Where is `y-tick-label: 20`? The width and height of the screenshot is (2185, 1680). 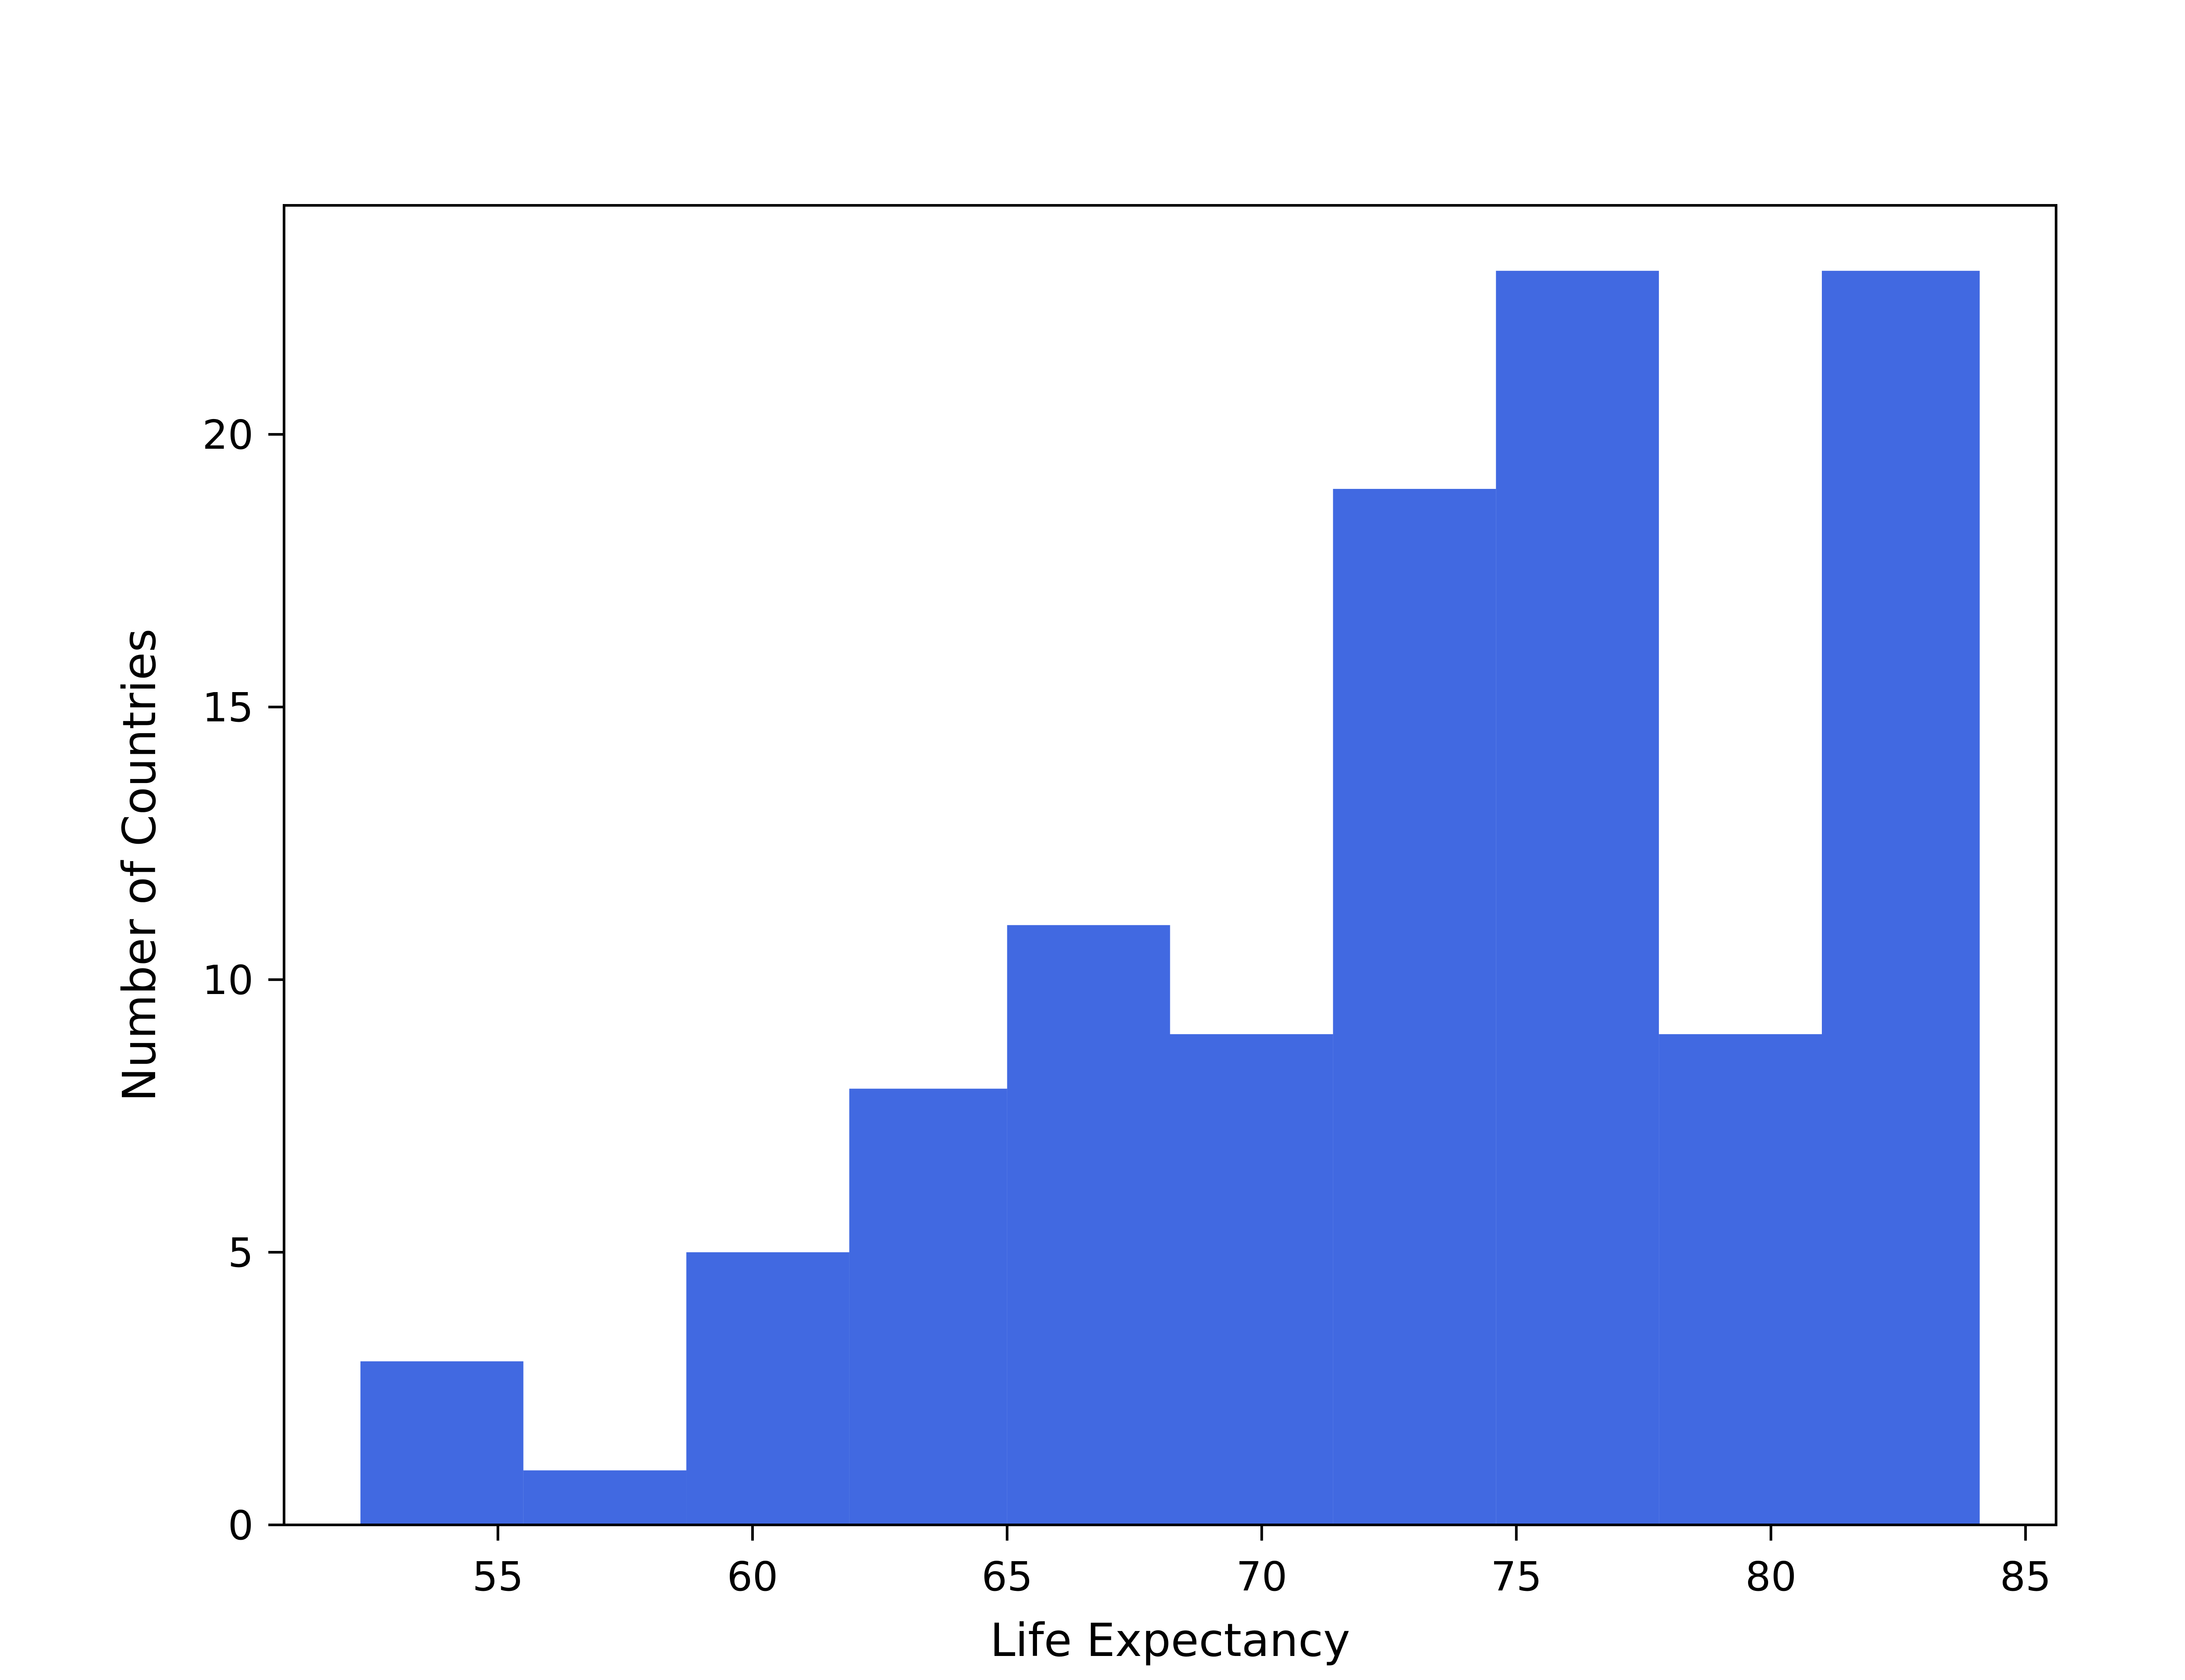 y-tick-label: 20 is located at coordinates (227, 435).